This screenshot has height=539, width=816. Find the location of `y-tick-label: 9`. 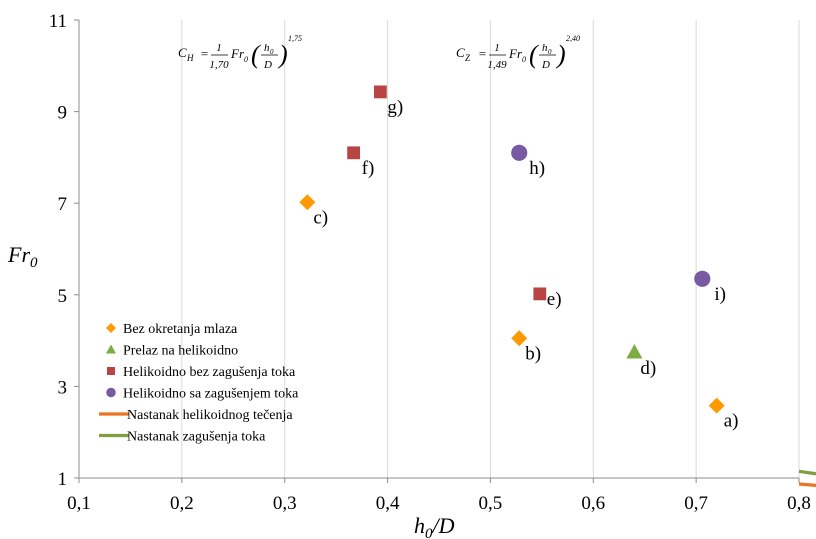

y-tick-label: 9 is located at coordinates (63, 113).